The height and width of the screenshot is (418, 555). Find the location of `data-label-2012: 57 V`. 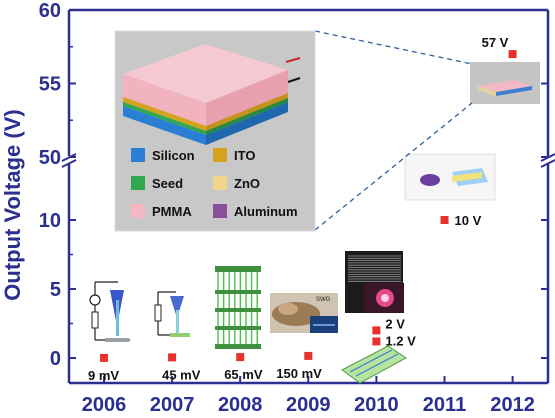

data-label-2012: 57 V is located at coordinates (495, 42).